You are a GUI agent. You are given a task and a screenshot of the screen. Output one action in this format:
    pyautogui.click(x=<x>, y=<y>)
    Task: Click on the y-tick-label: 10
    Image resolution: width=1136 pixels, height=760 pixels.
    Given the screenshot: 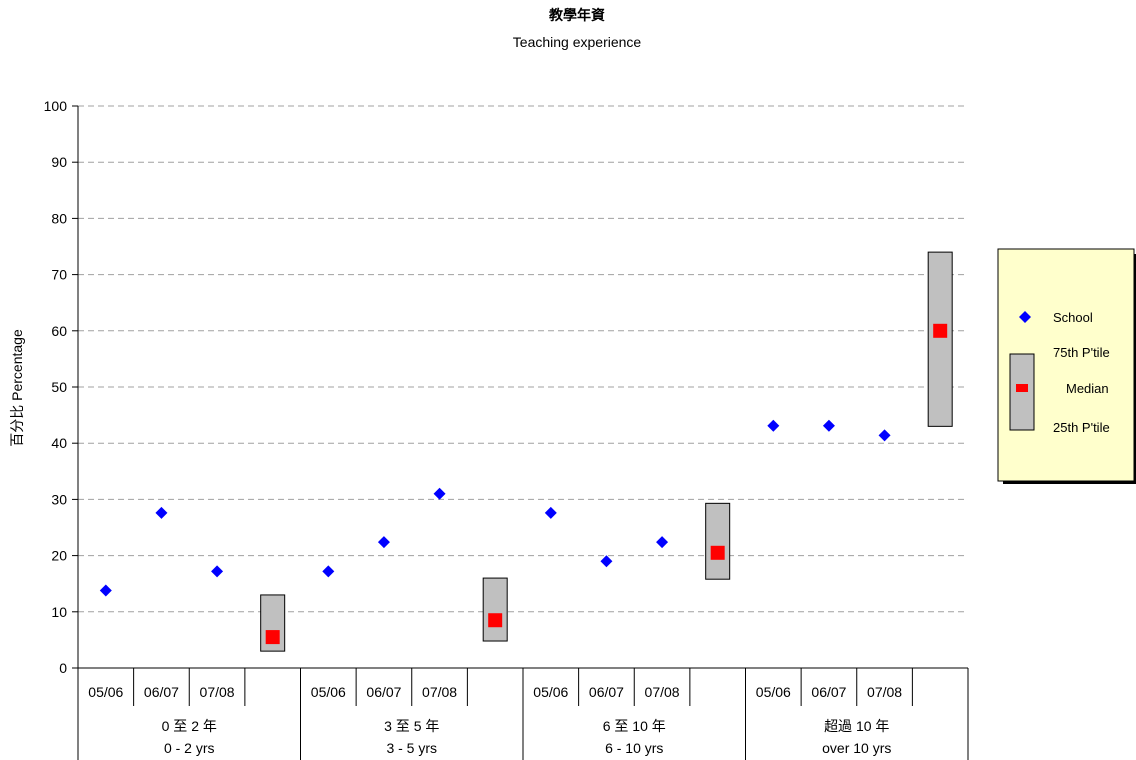 What is the action you would take?
    pyautogui.click(x=59, y=612)
    